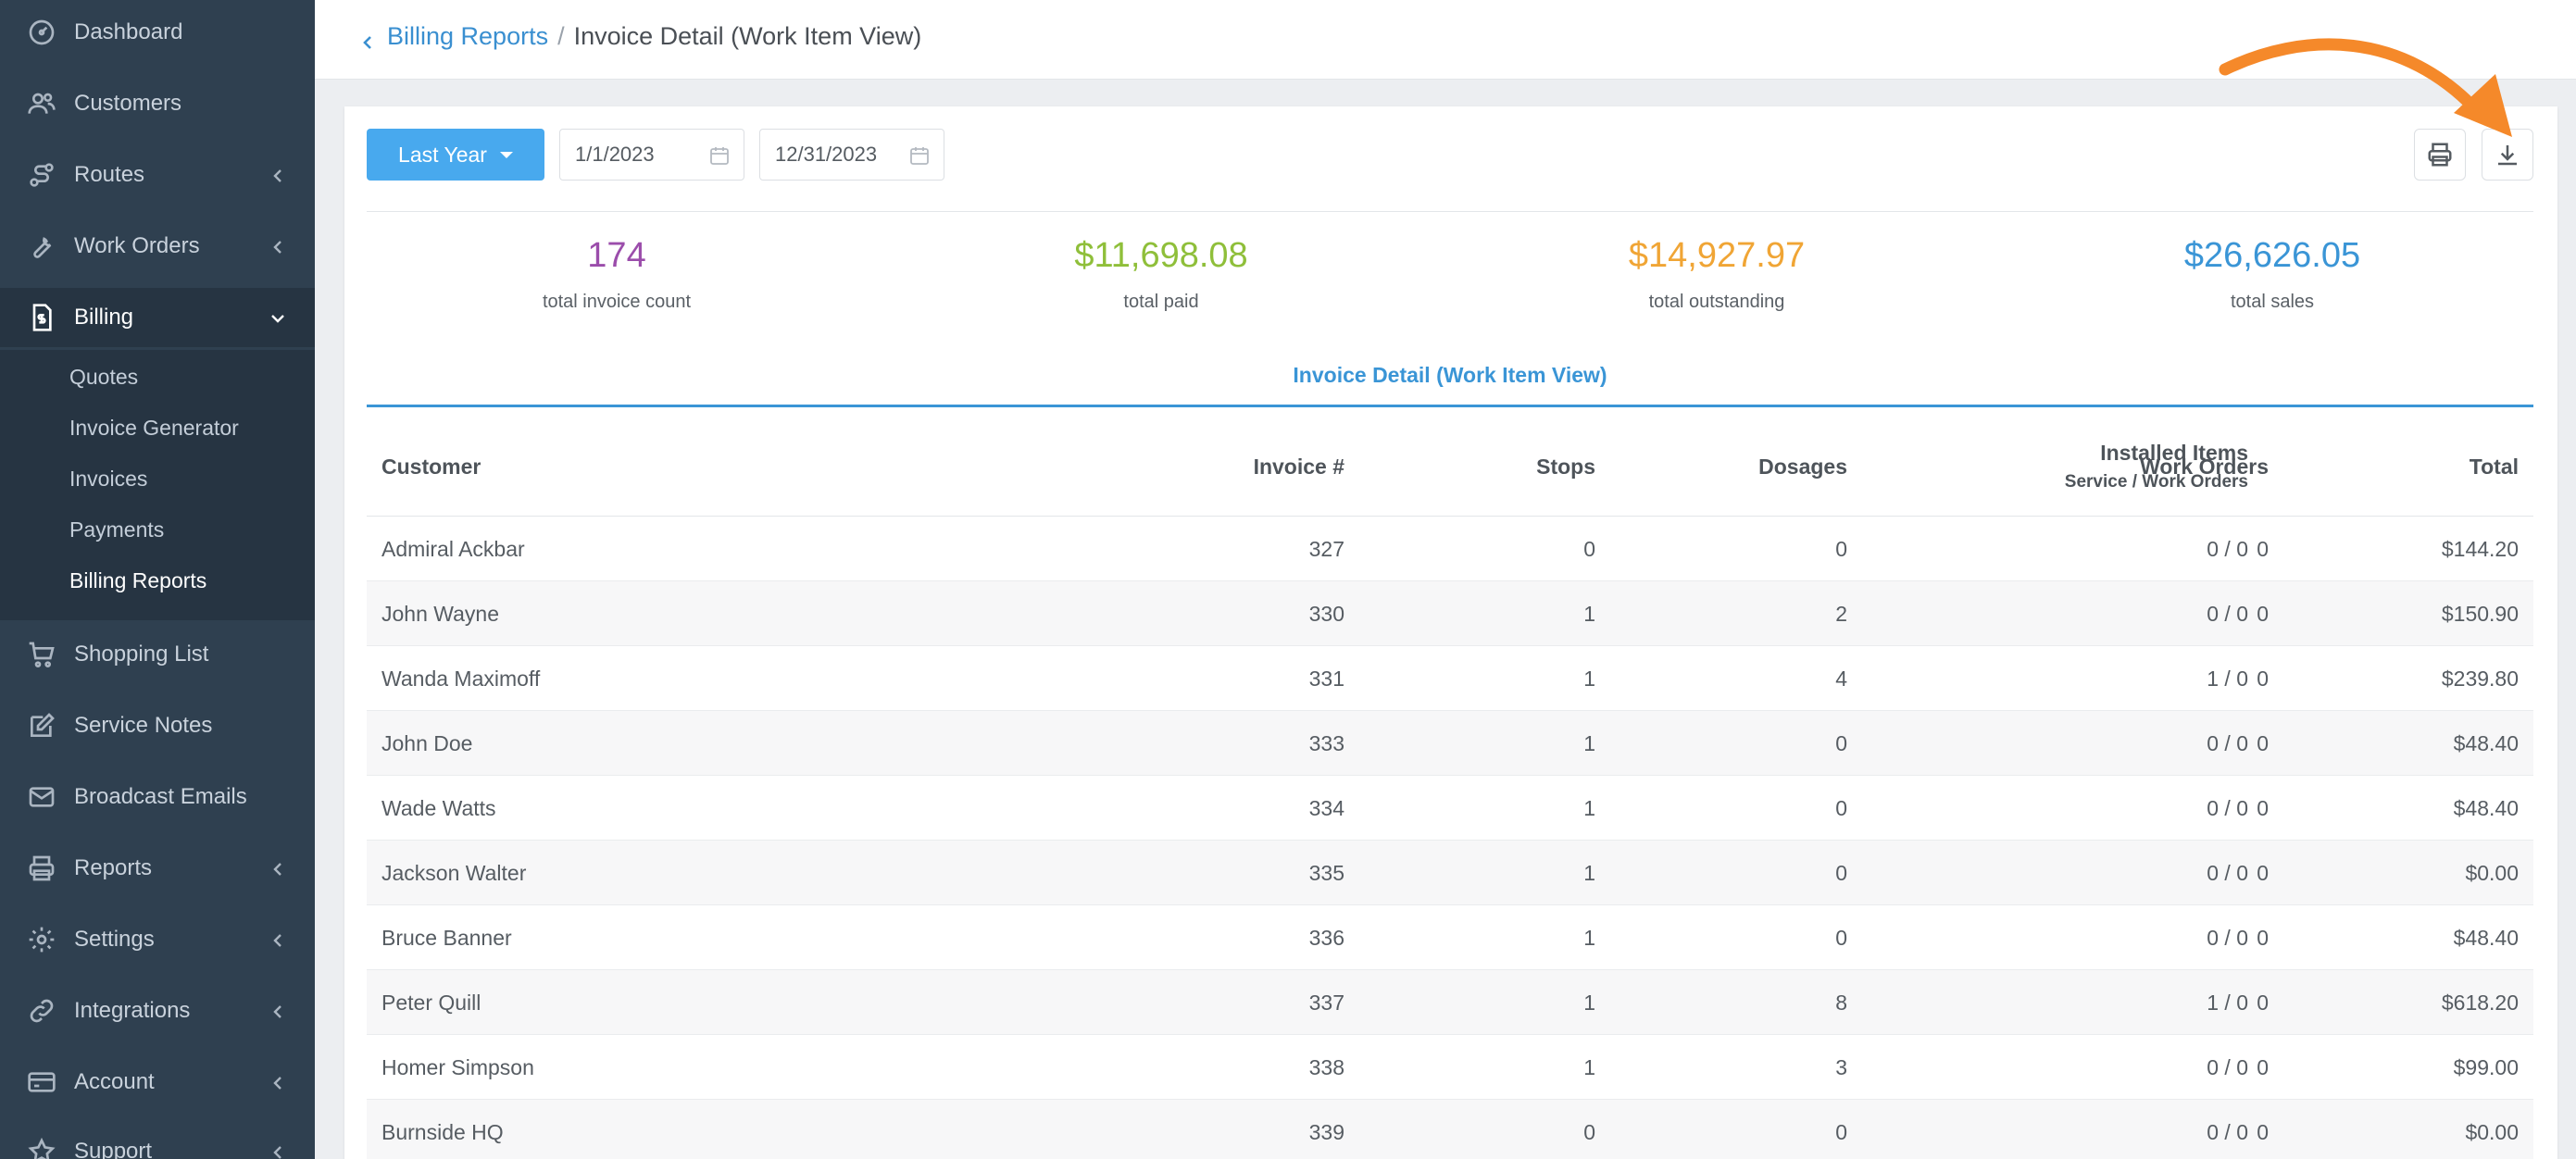 Image resolution: width=2576 pixels, height=1159 pixels. What do you see at coordinates (826, 154) in the screenshot?
I see `end-date-value: 12/31/2023` at bounding box center [826, 154].